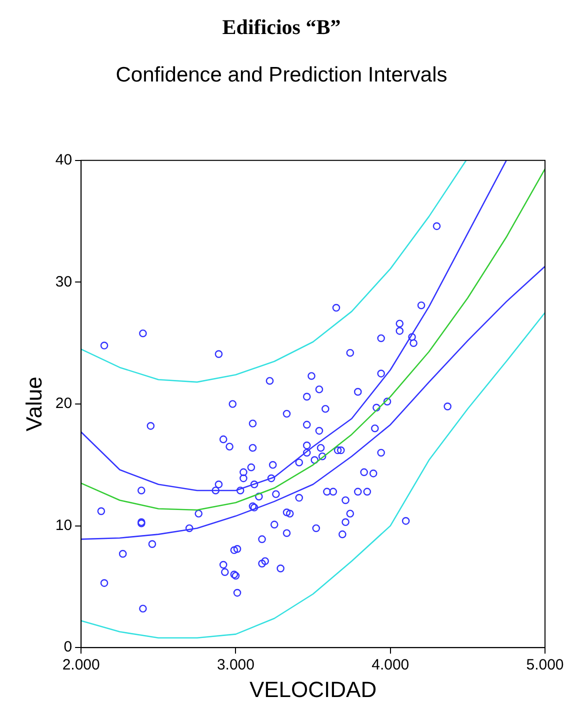  I want to click on x-axis-title: VELOCIDAD, so click(313, 689).